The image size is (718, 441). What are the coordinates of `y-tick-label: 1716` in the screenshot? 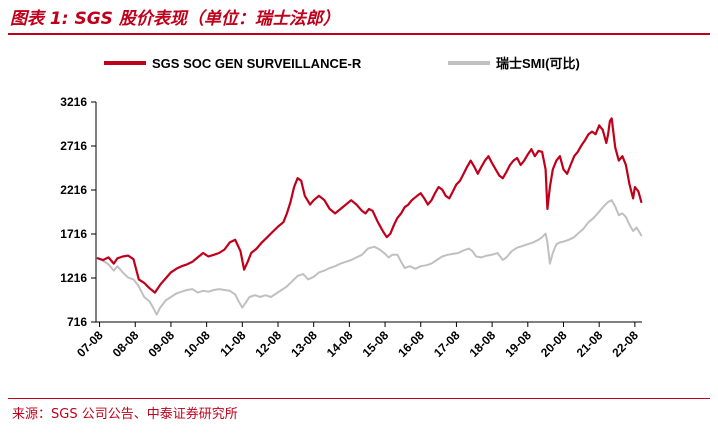 It's located at (73, 234).